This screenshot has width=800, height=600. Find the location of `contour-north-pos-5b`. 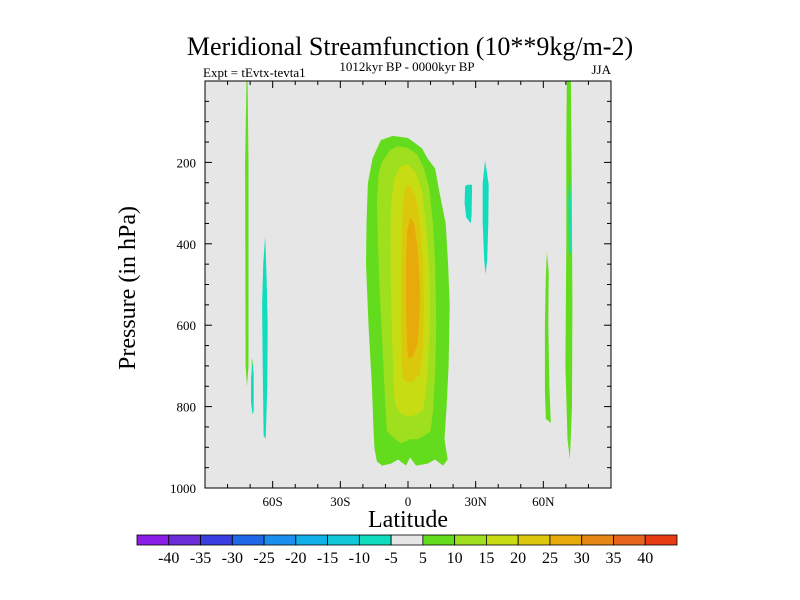

contour-north-pos-5b is located at coordinates (569, 270).